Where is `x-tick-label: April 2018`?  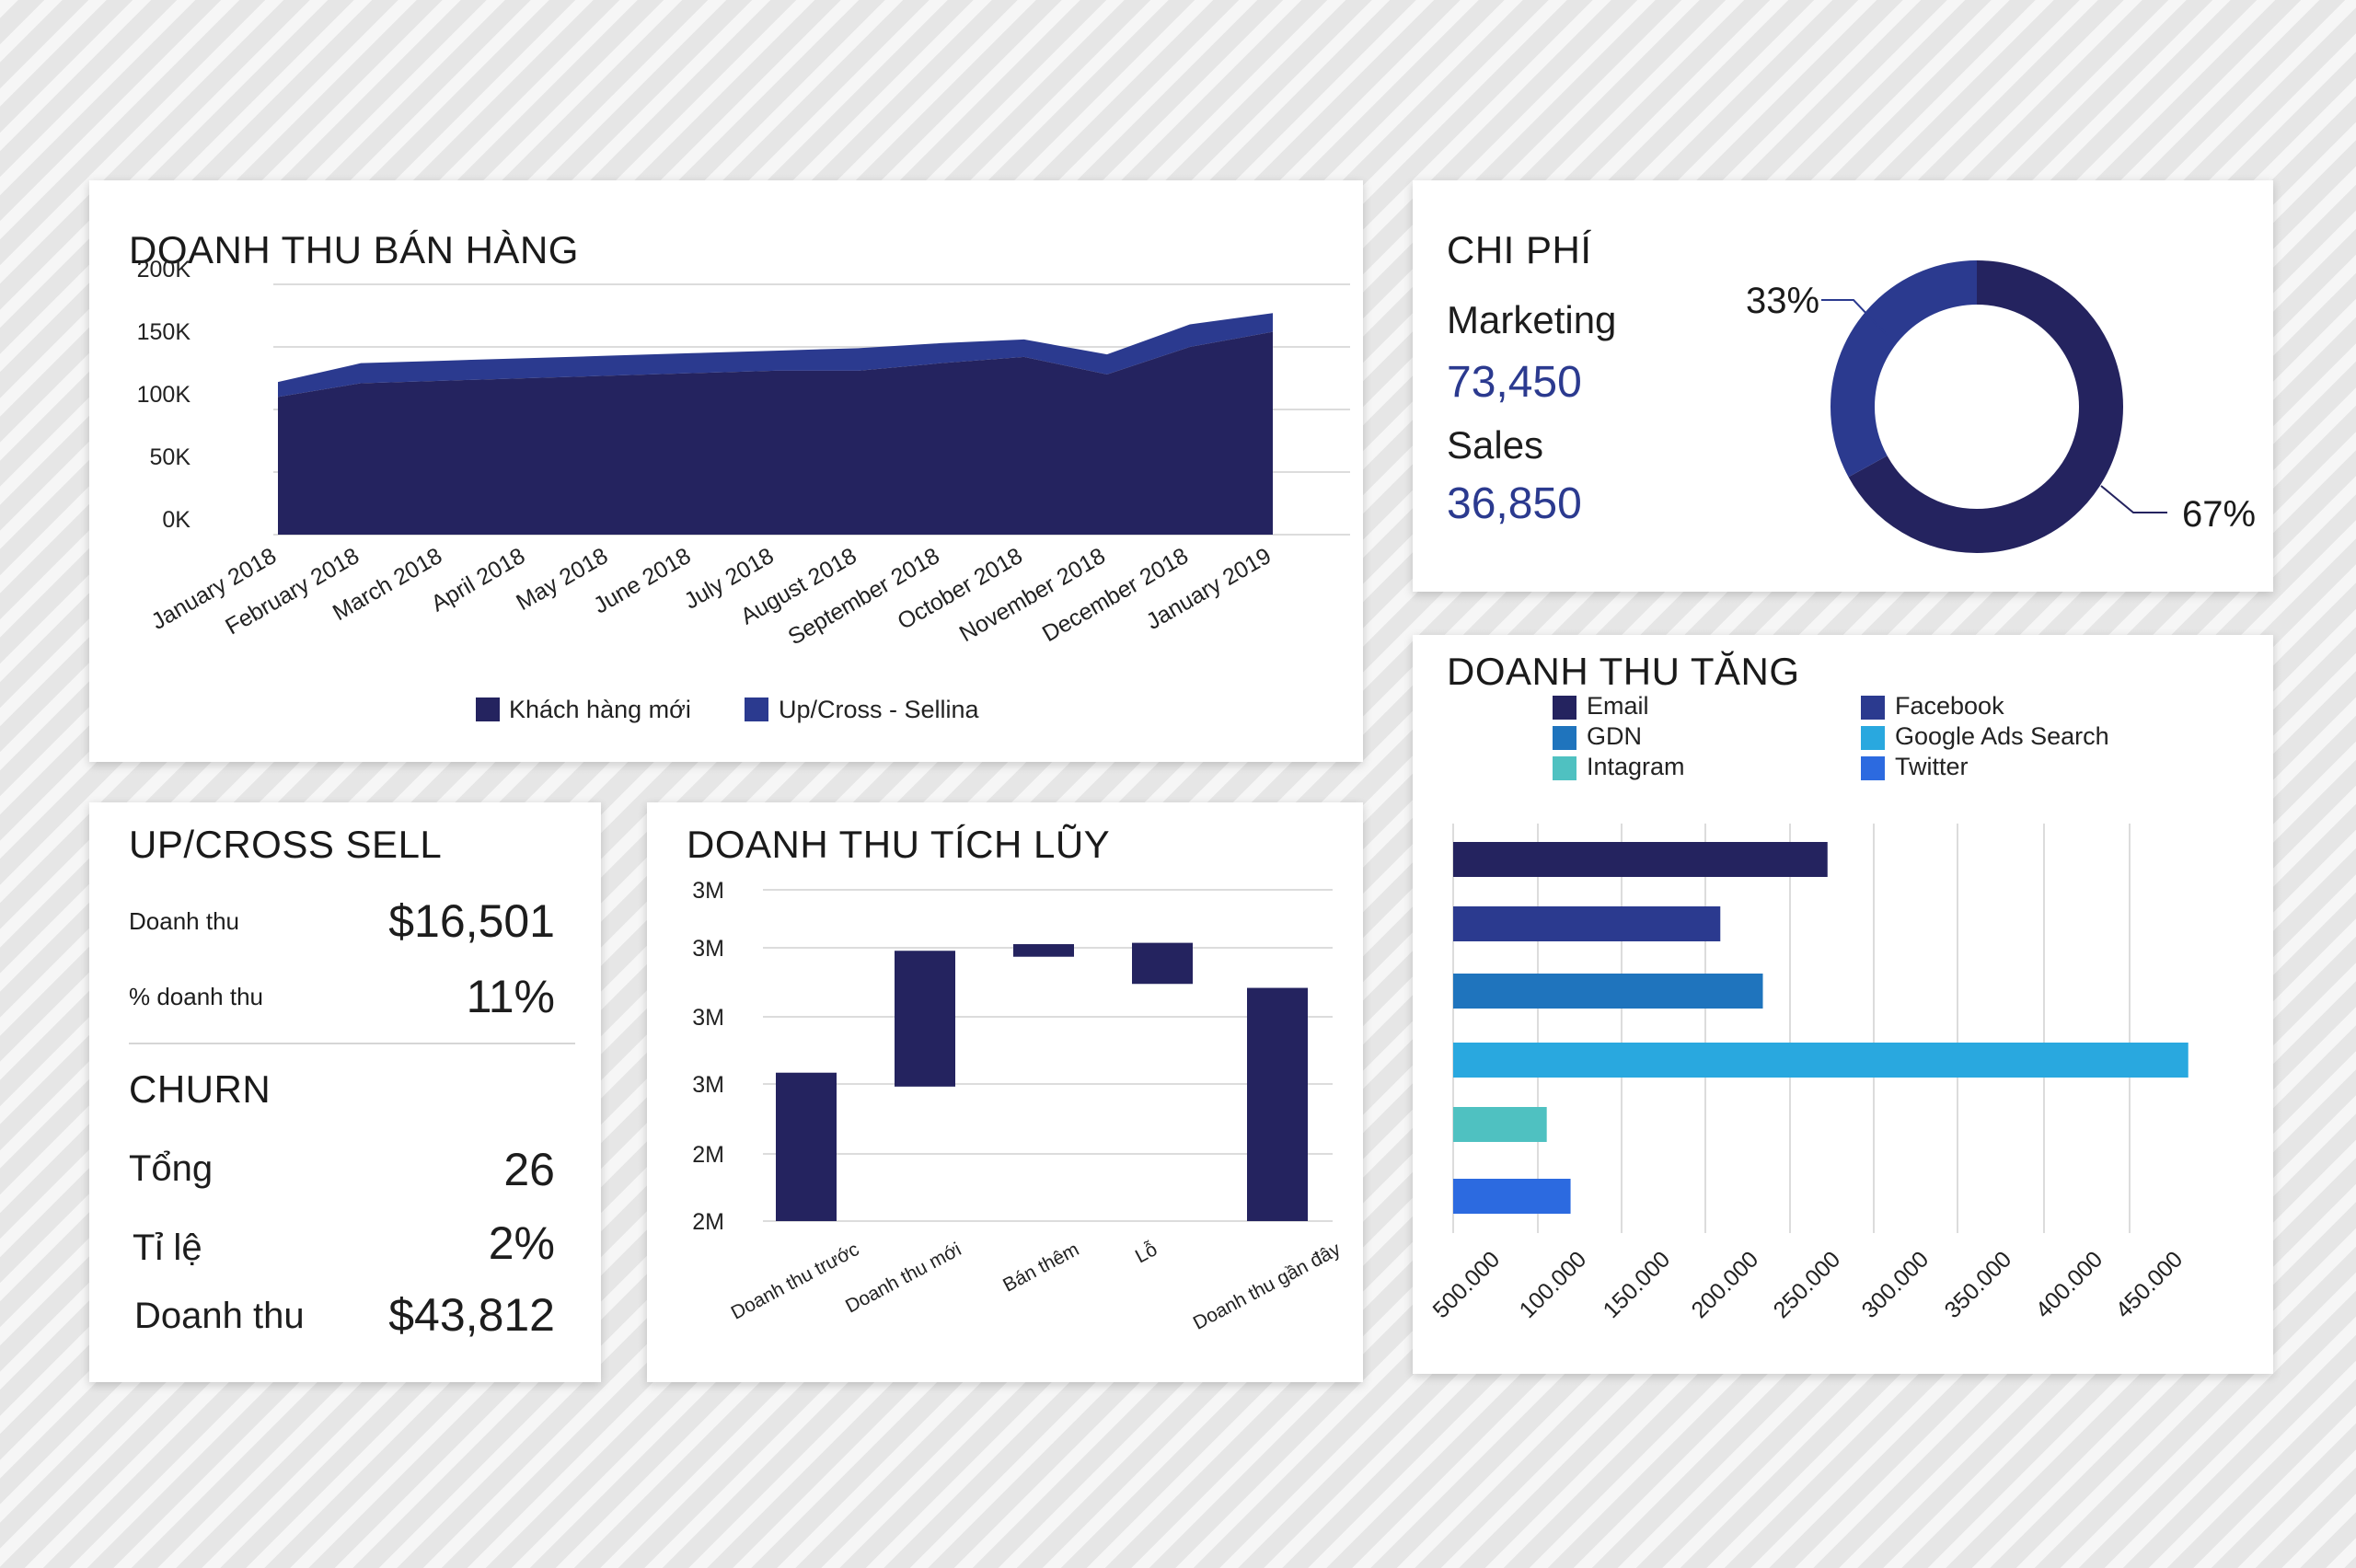 x-tick-label: April 2018 is located at coordinates (478, 580).